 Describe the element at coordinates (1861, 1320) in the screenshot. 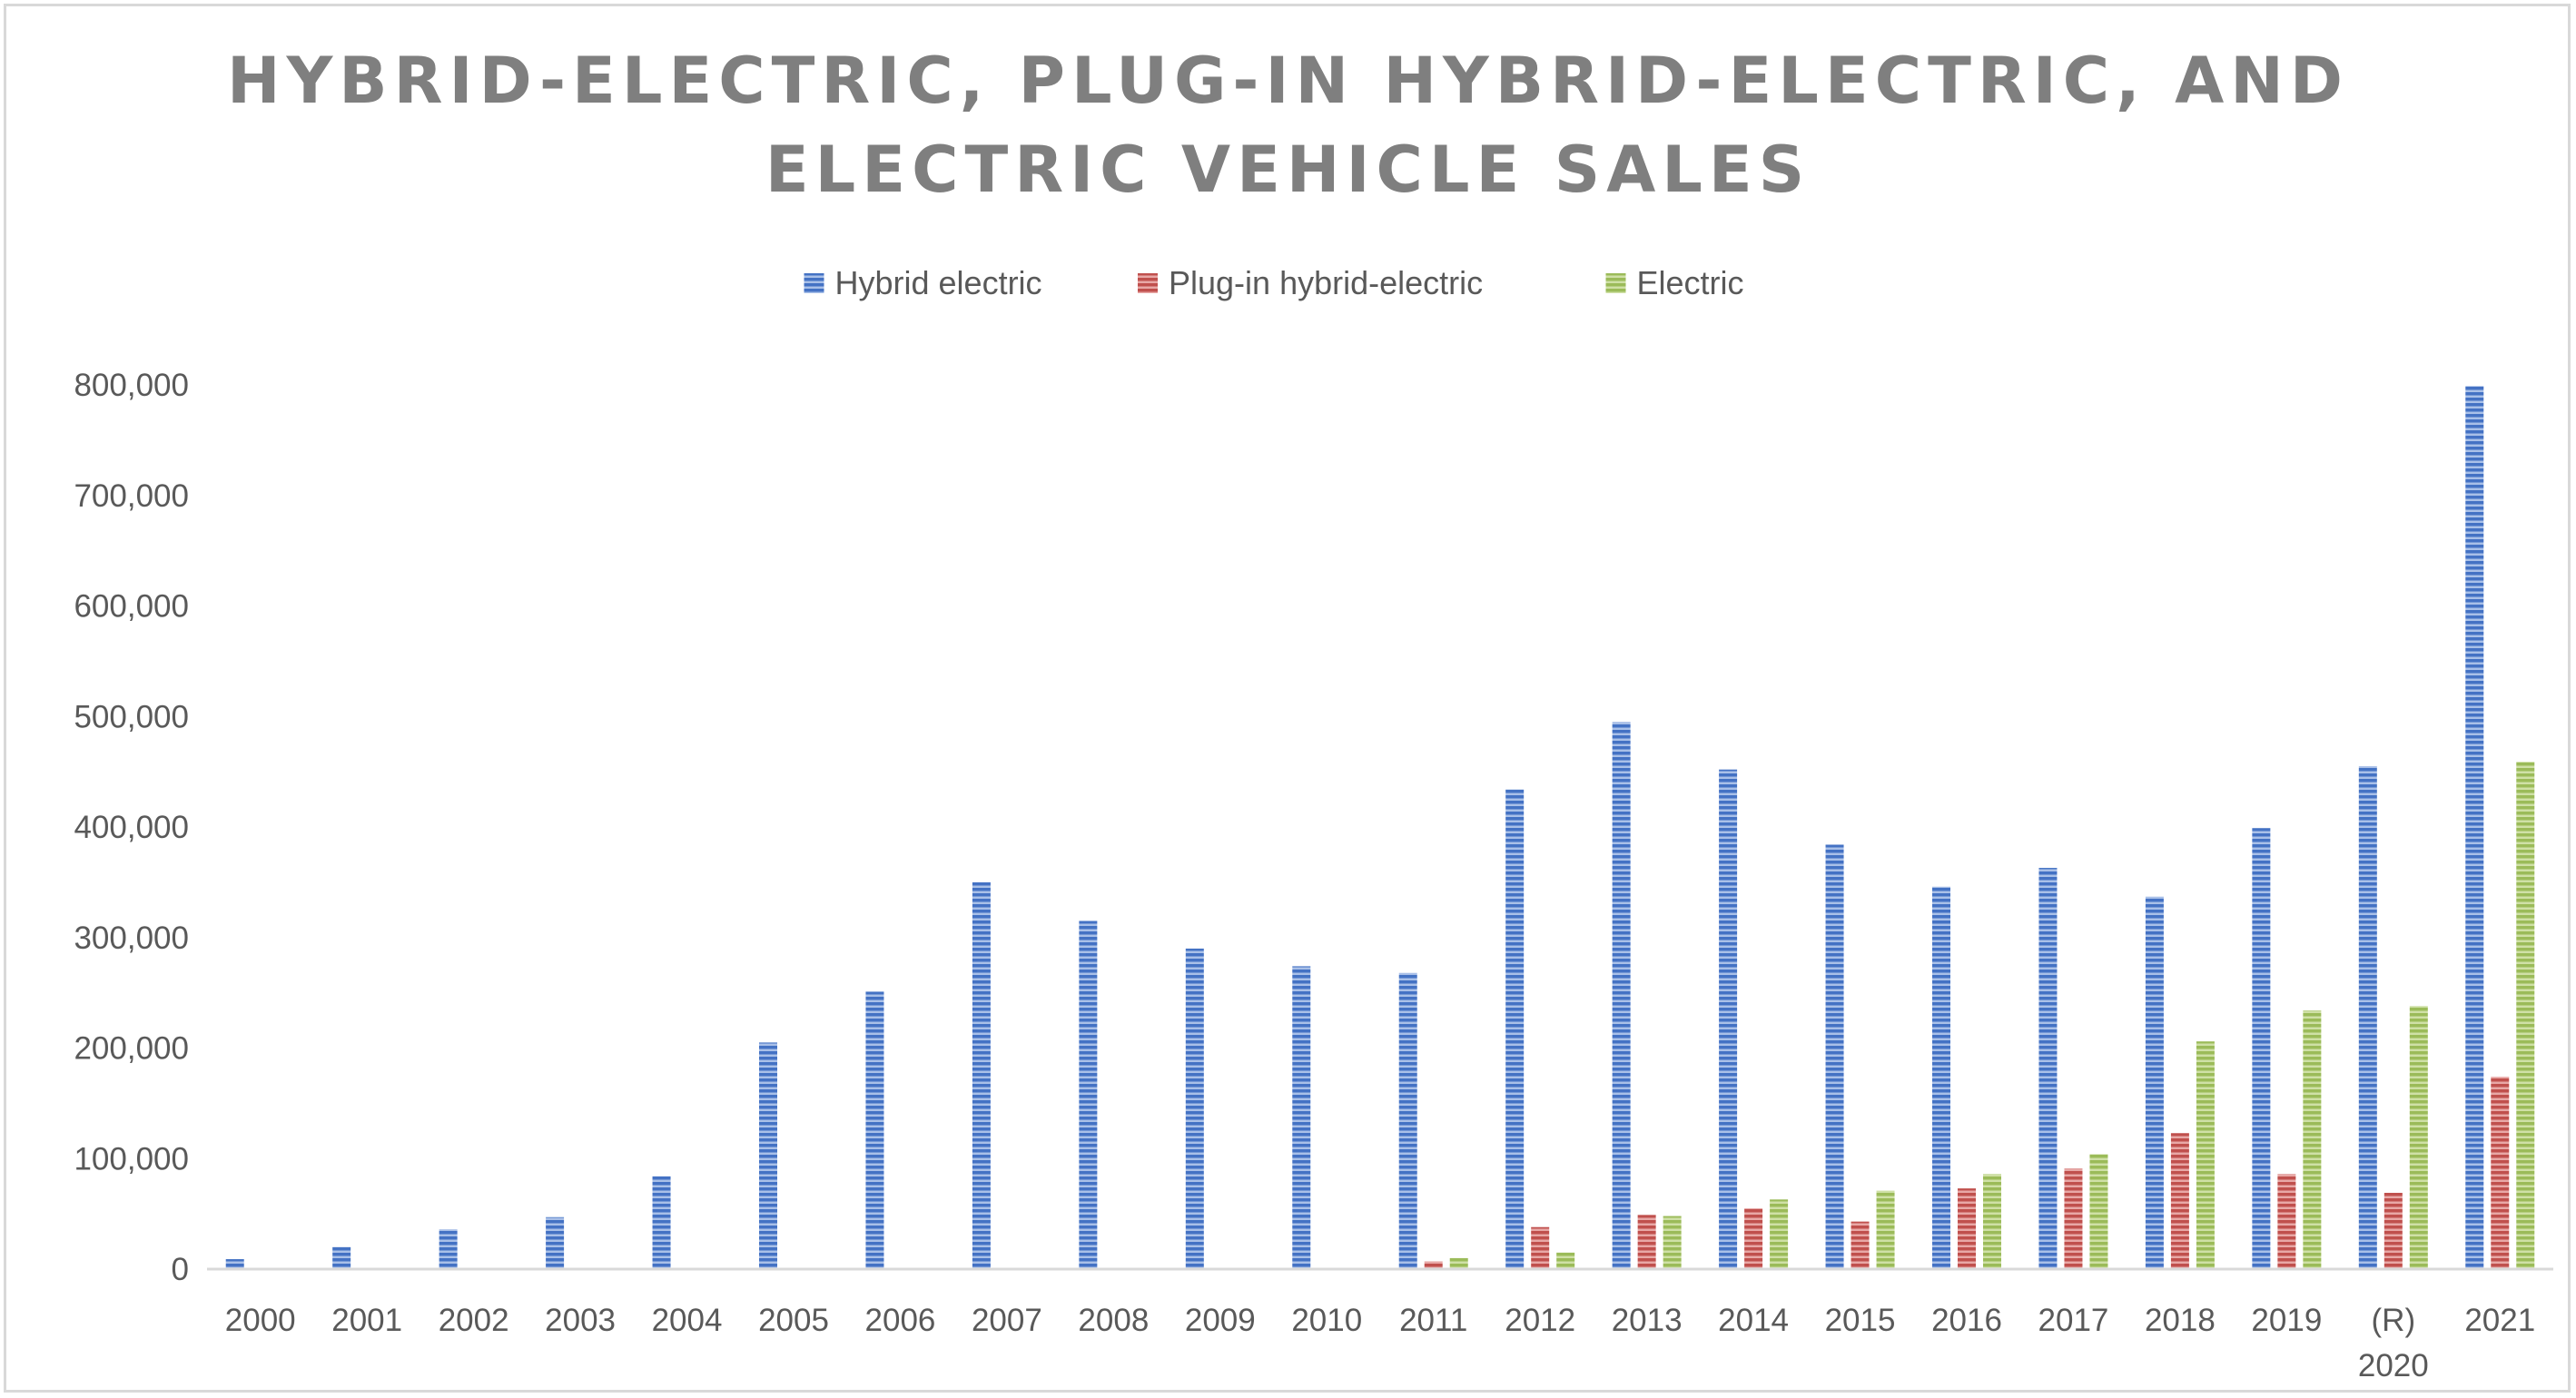

I see `x-tick-label: 2015` at that location.